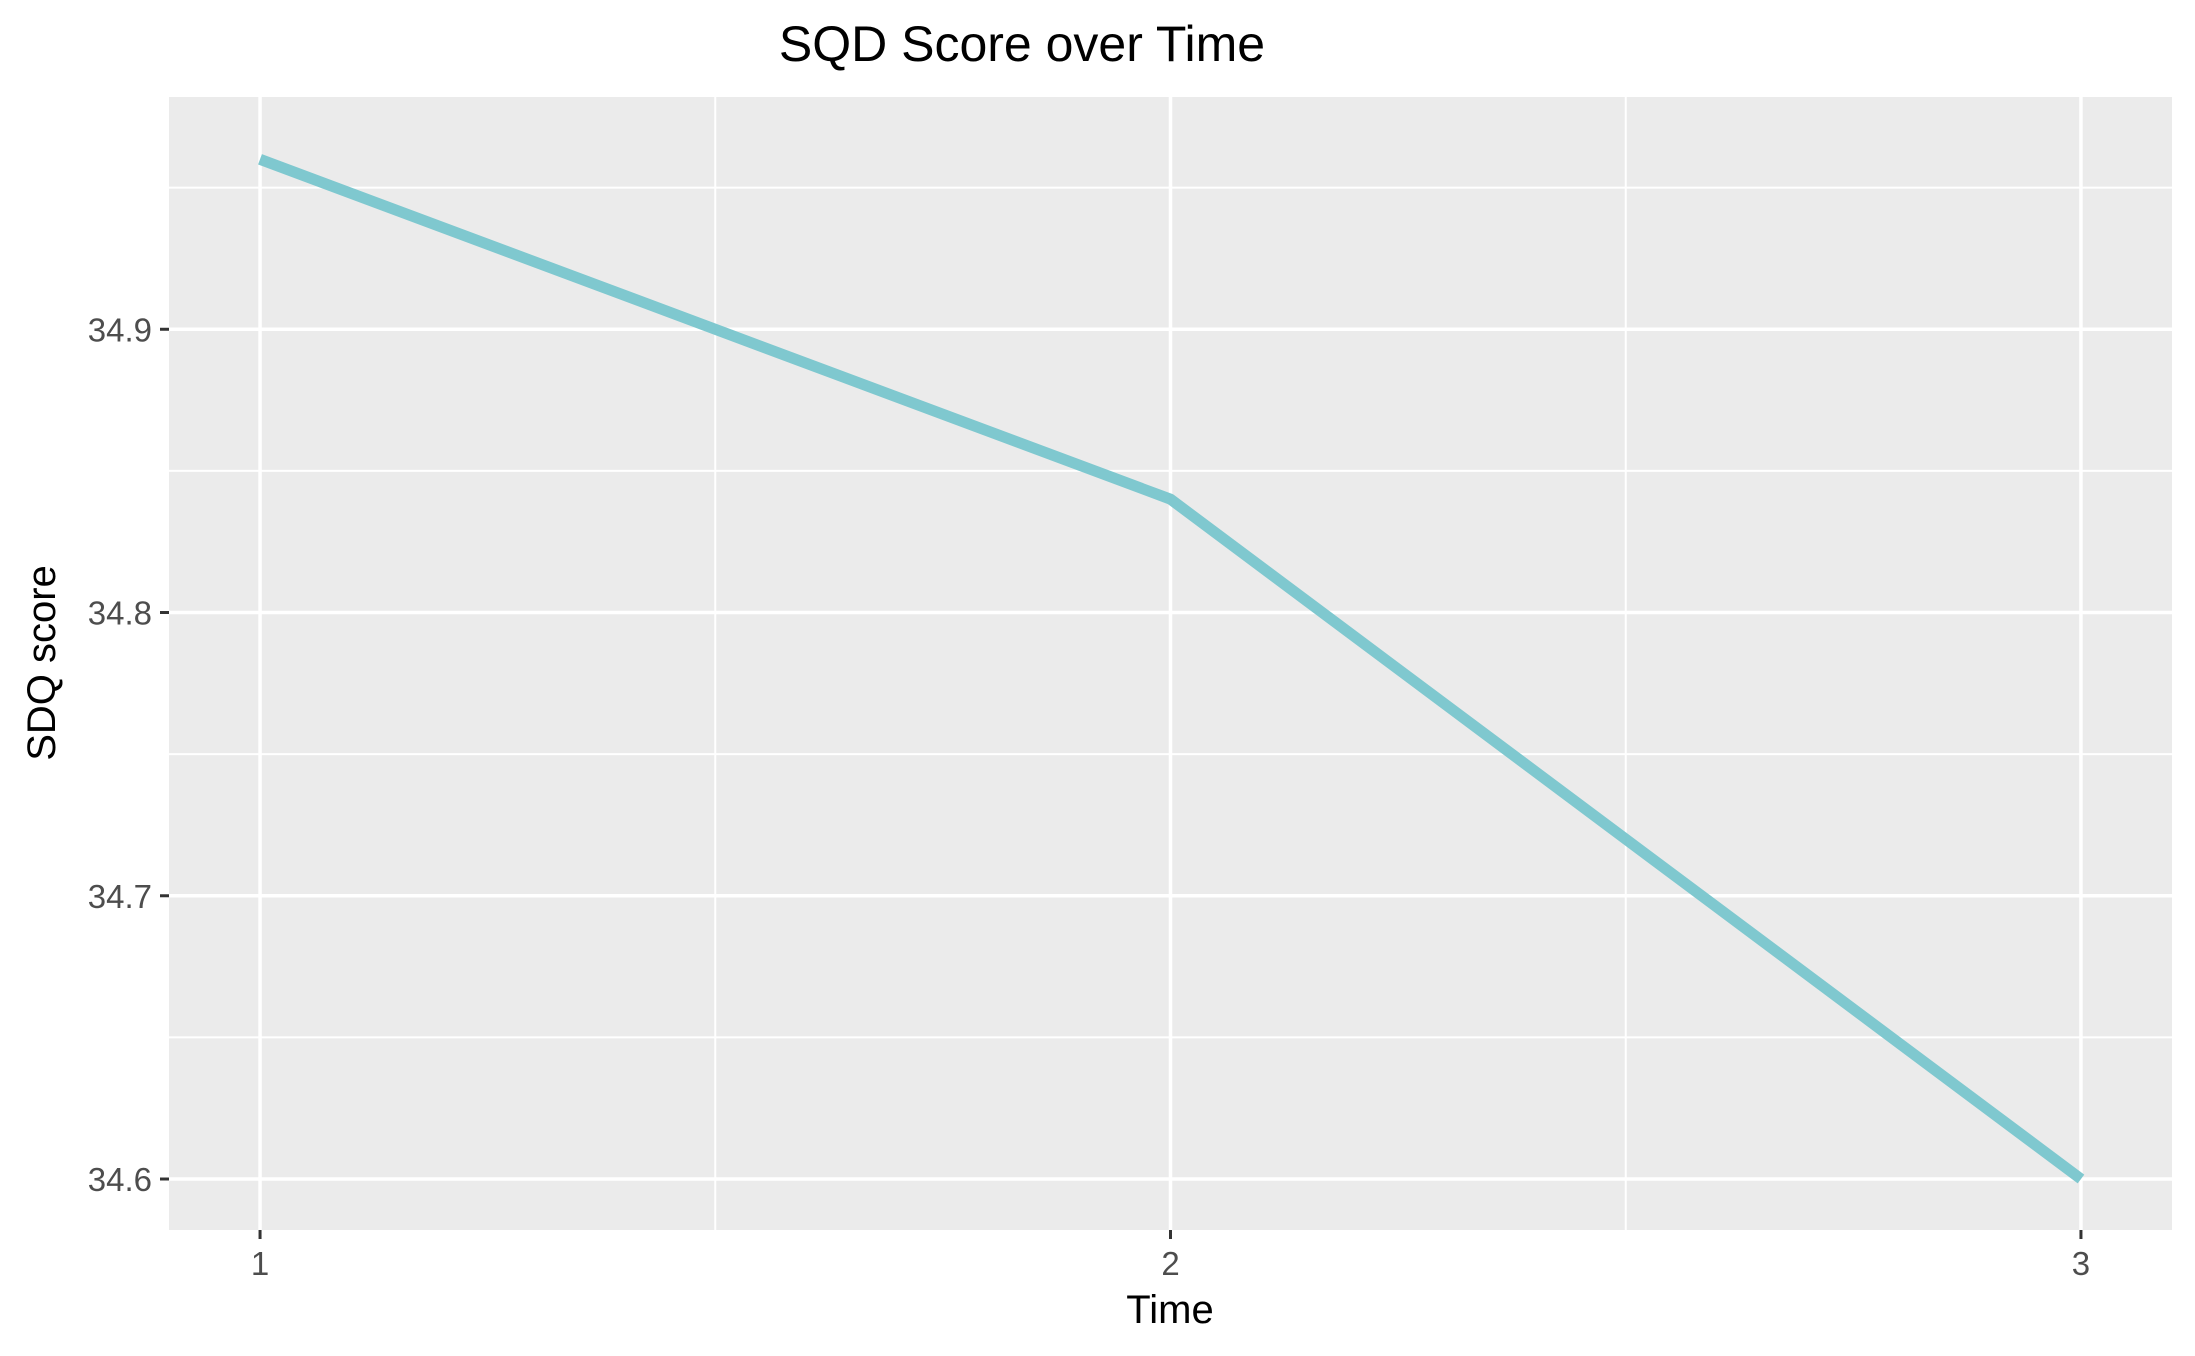  I want to click on x-tick-label: 1, so click(260, 1263).